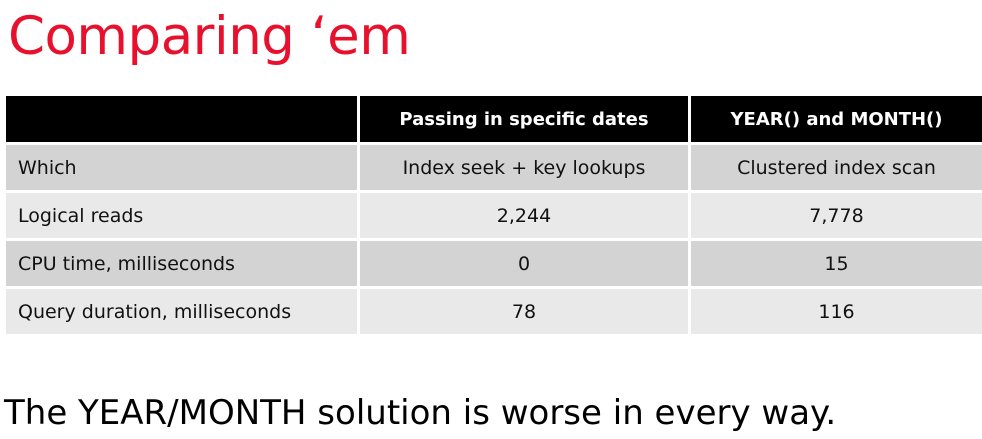 This screenshot has width=982, height=439. Describe the element at coordinates (181, 215) in the screenshot. I see `row-label-logical-reads: Logical reads` at that location.